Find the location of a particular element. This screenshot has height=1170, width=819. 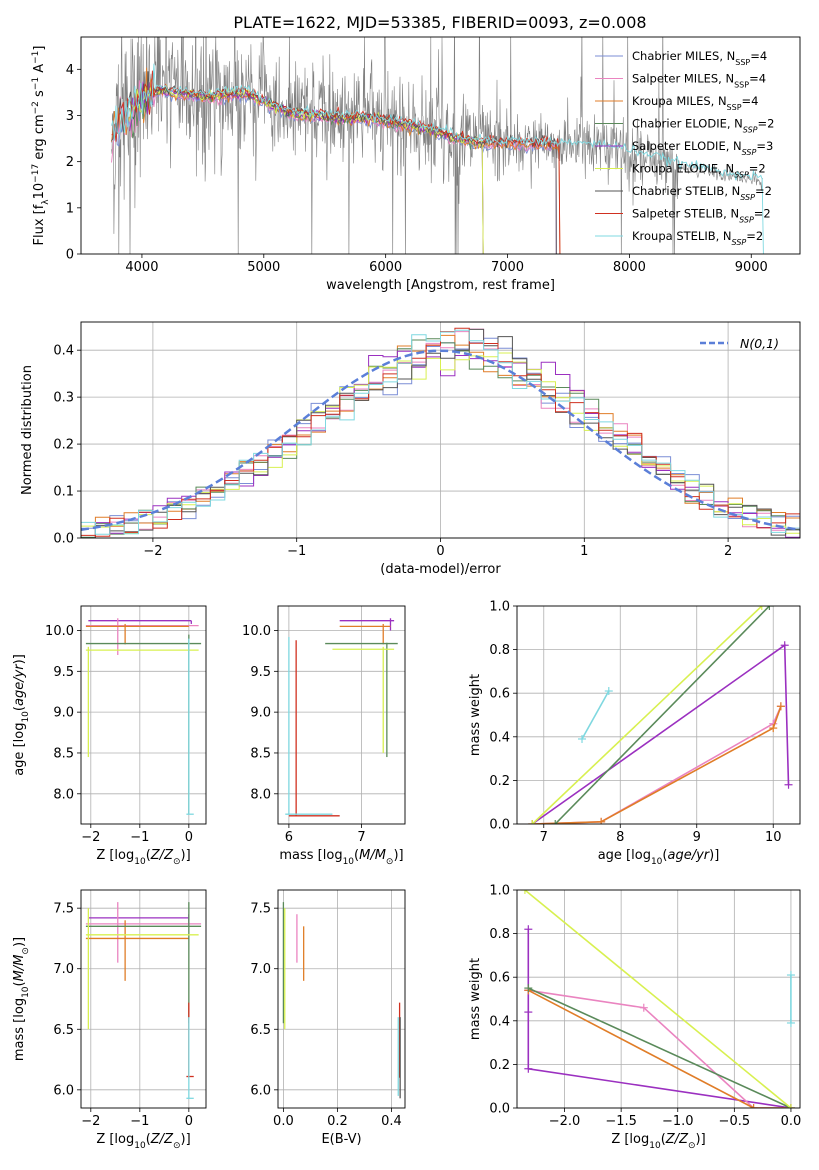

y-axis-label-part: Normed distribution is located at coordinates (27, 430).